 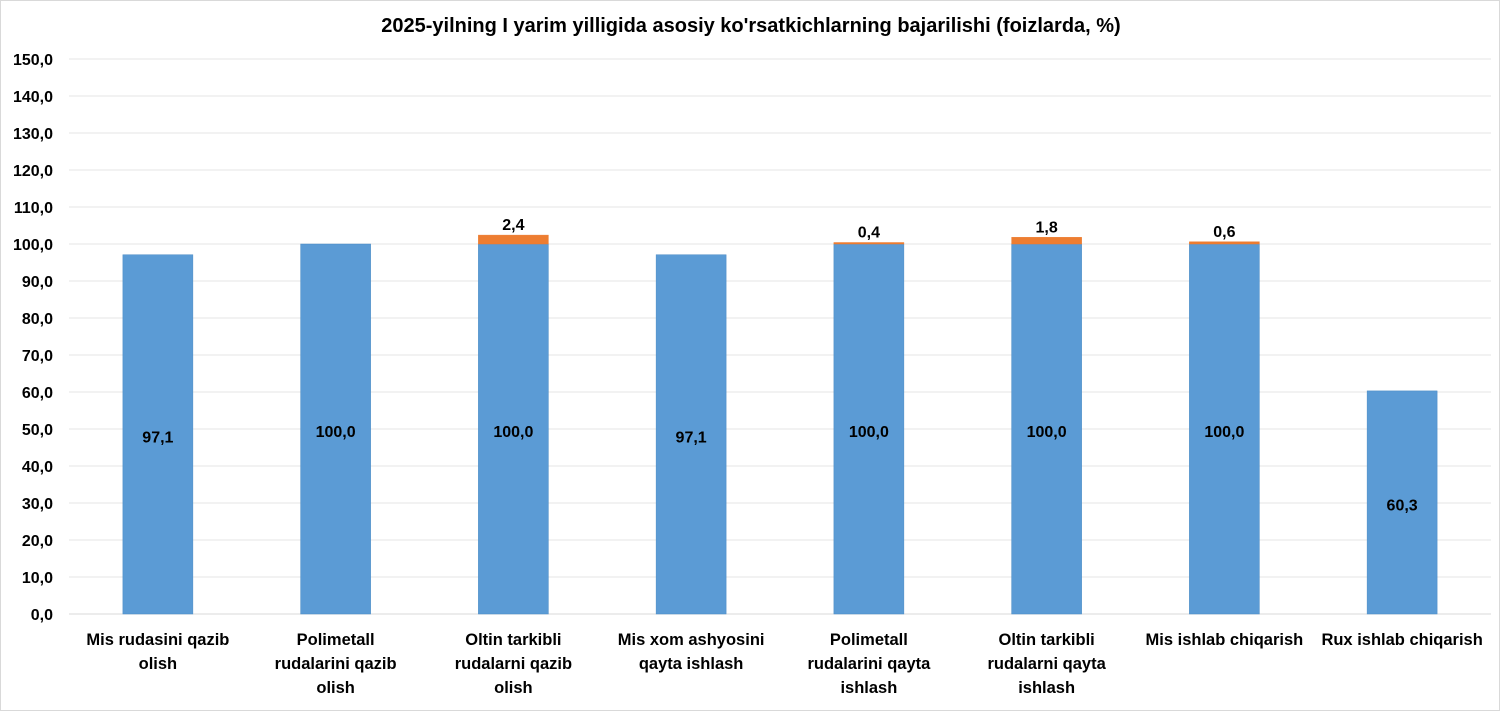 I want to click on y-tick-label: 60,0, so click(x=37, y=393).